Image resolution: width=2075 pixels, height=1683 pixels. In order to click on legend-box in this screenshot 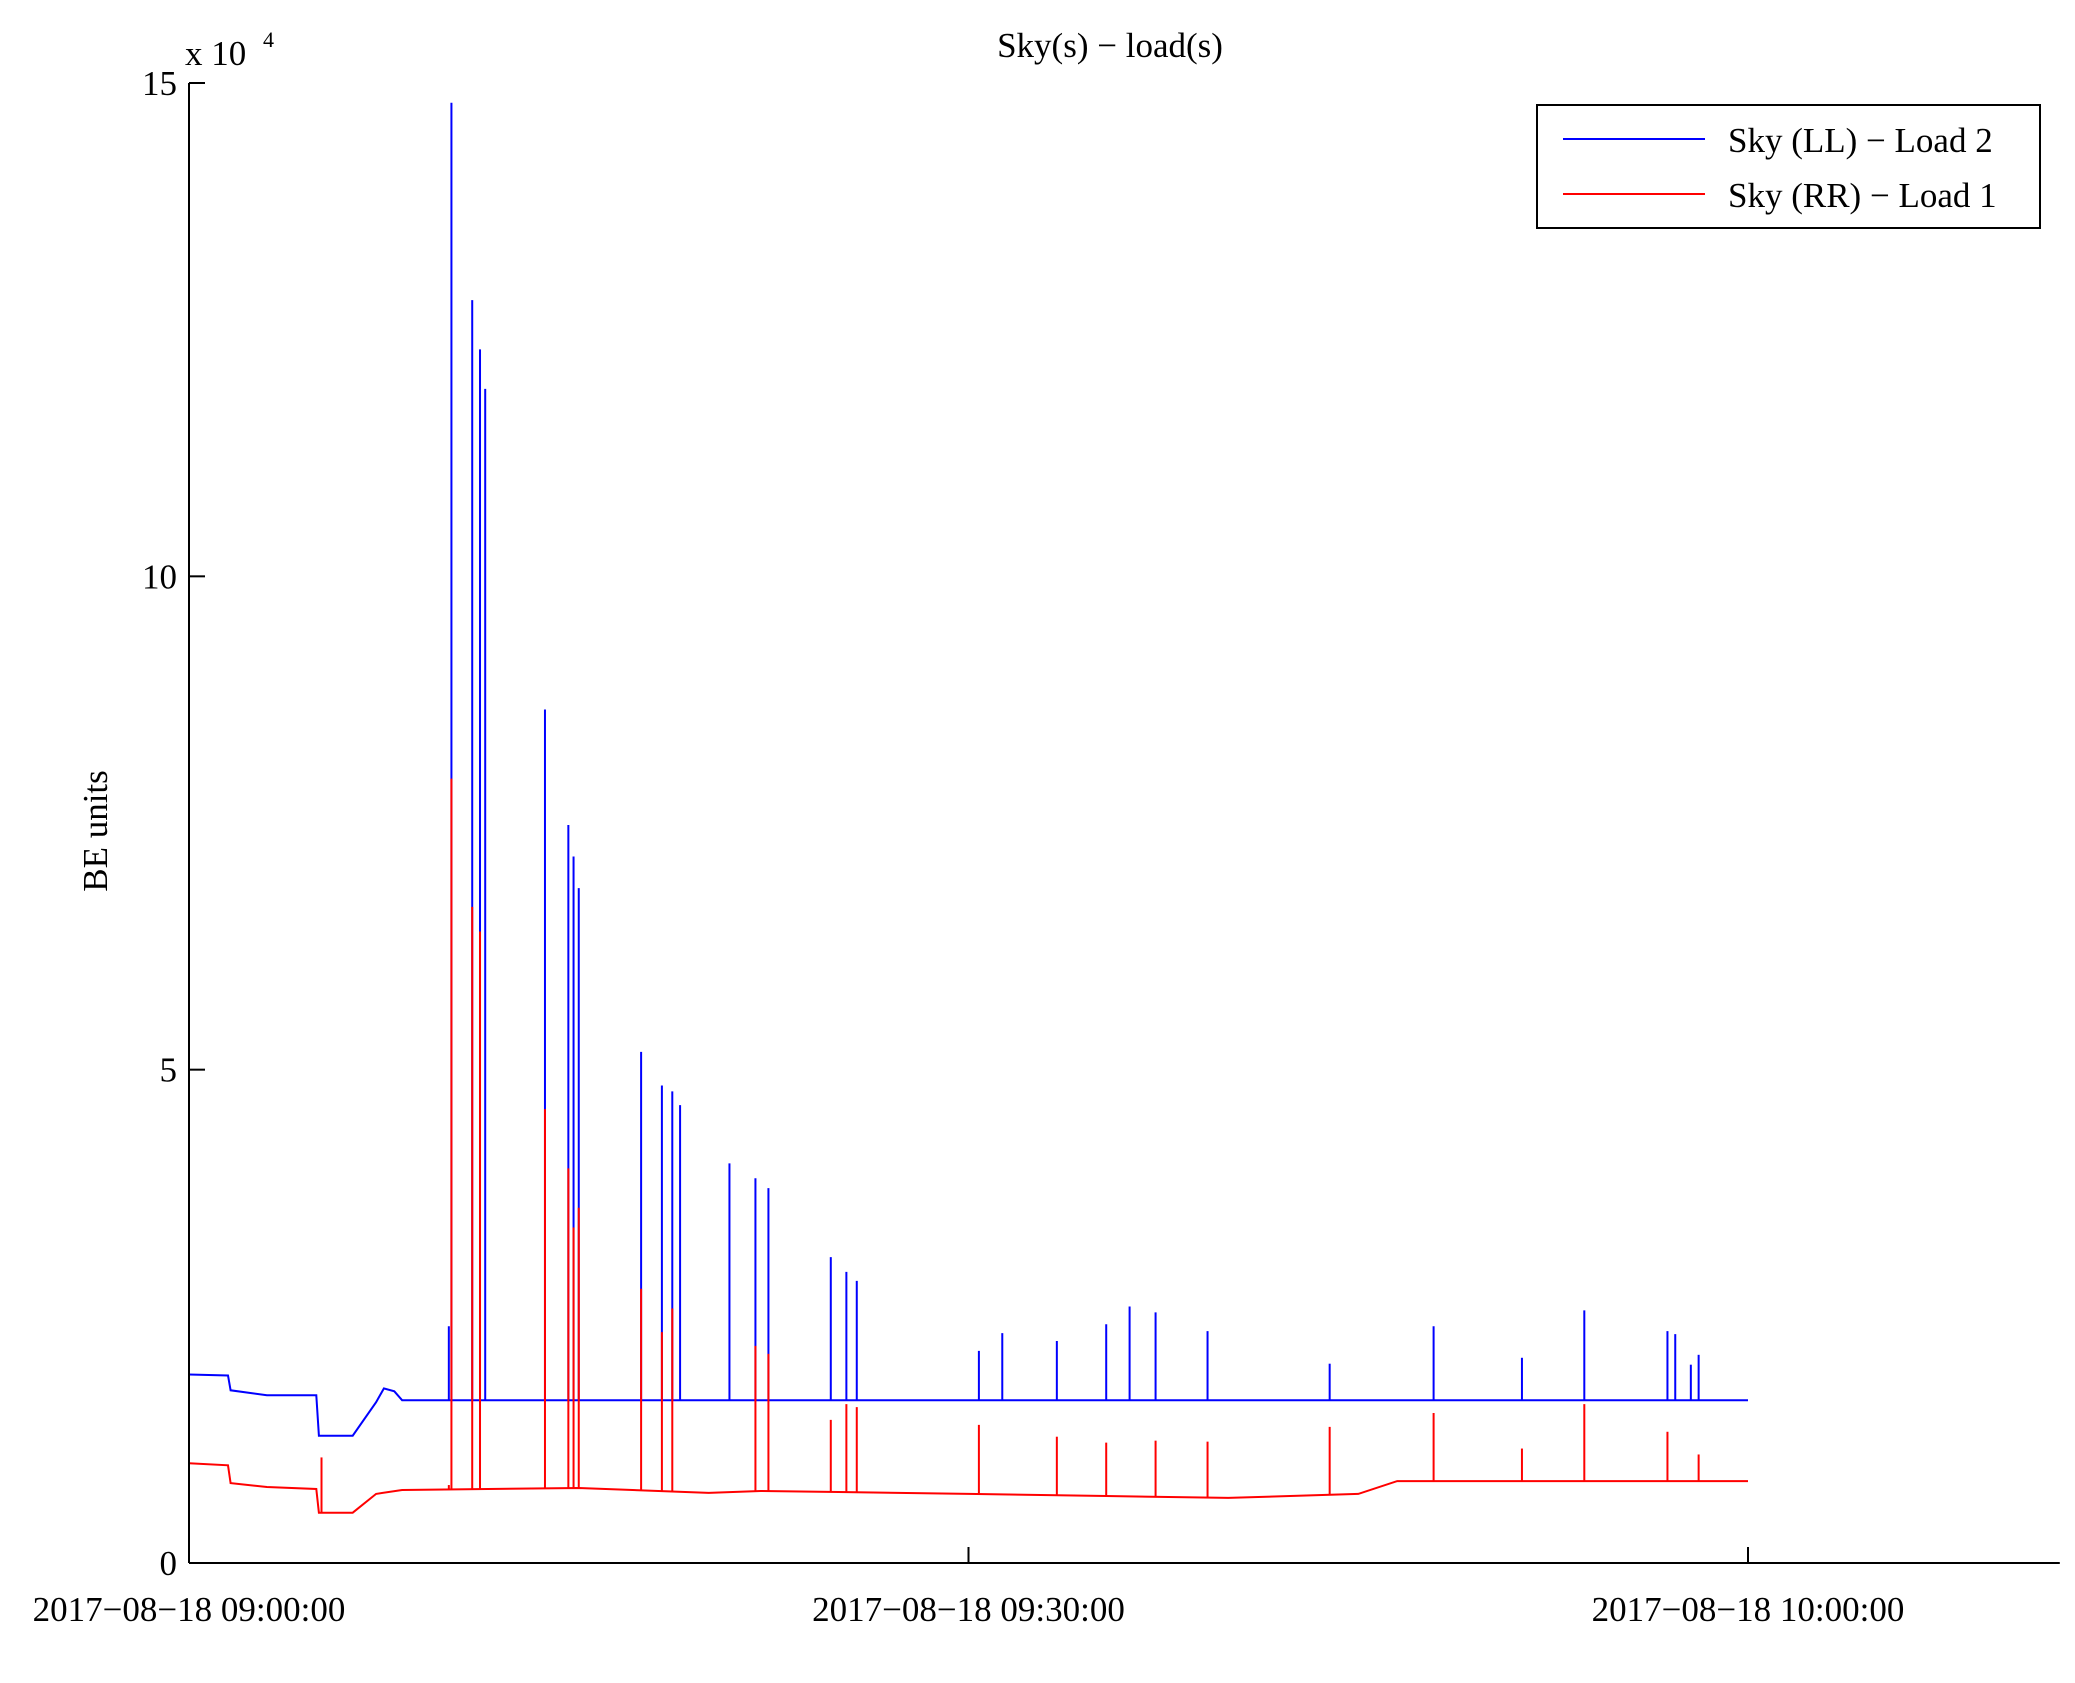, I will do `click(1788, 166)`.